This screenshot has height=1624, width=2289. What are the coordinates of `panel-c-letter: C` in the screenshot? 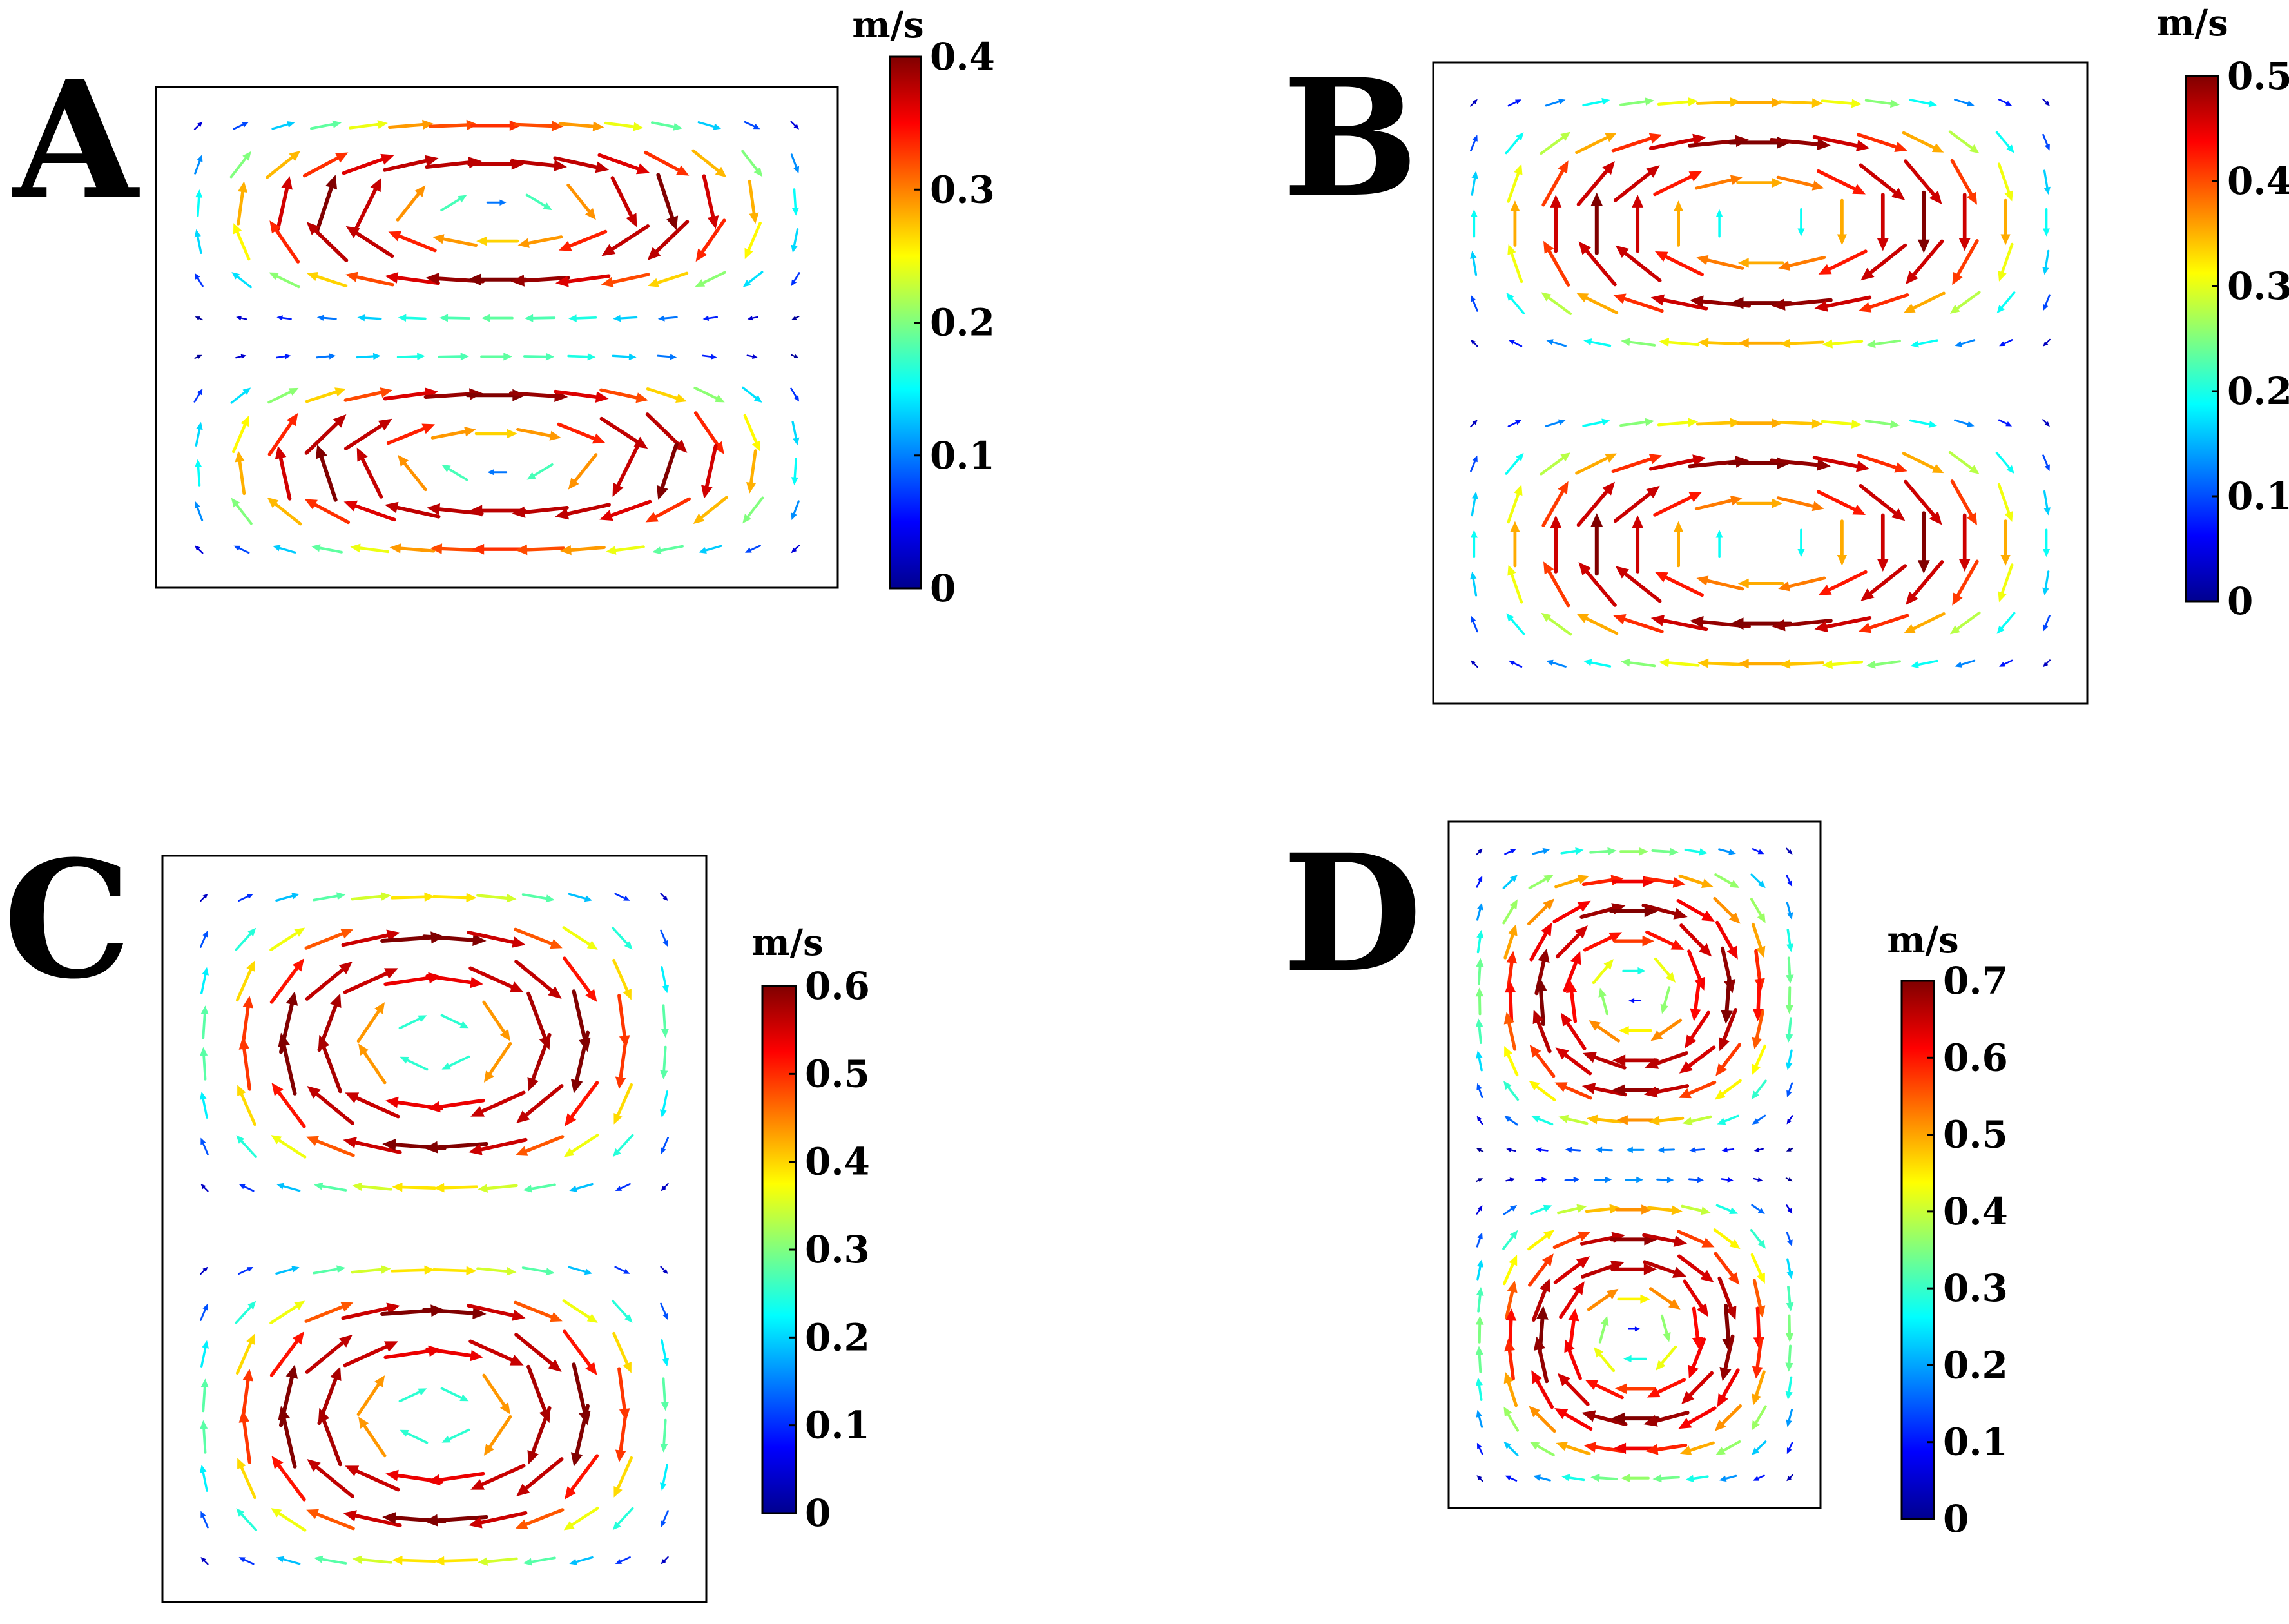 It's located at (67, 920).